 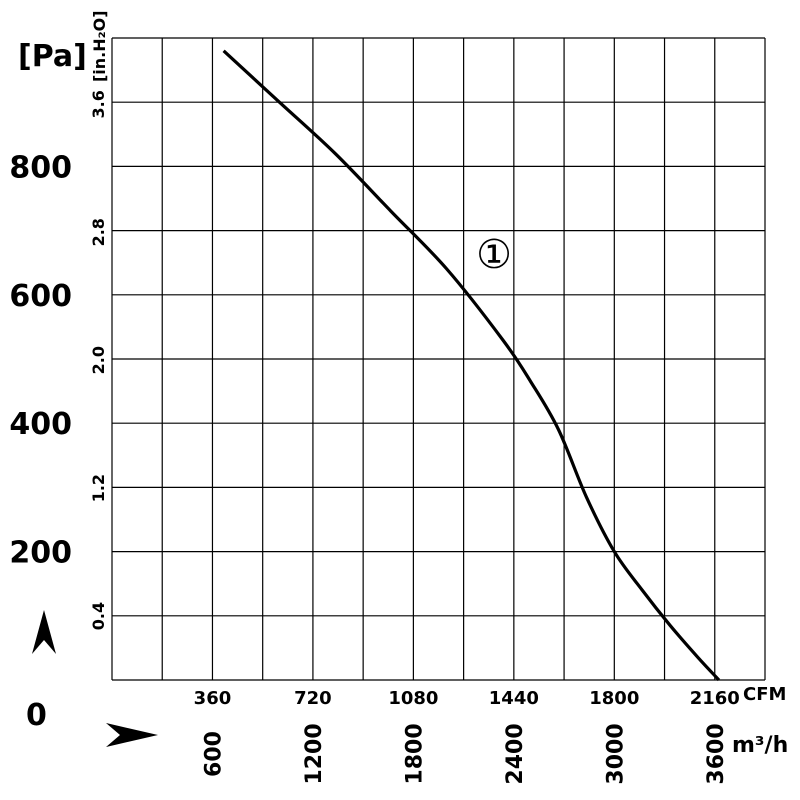 I want to click on x-tick-label-cfm: 1800, so click(x=614, y=698).